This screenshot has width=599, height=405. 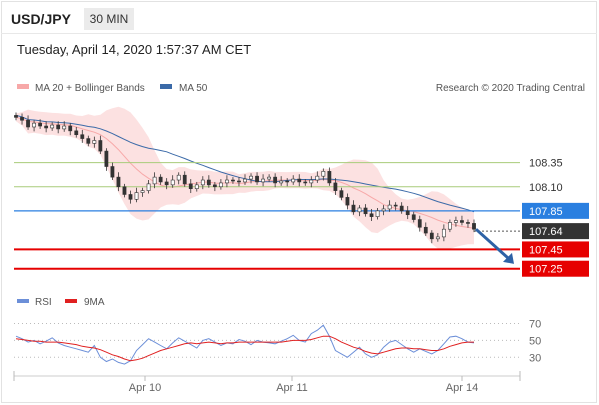 I want to click on rsi-ma9-line, so click(x=244, y=348).